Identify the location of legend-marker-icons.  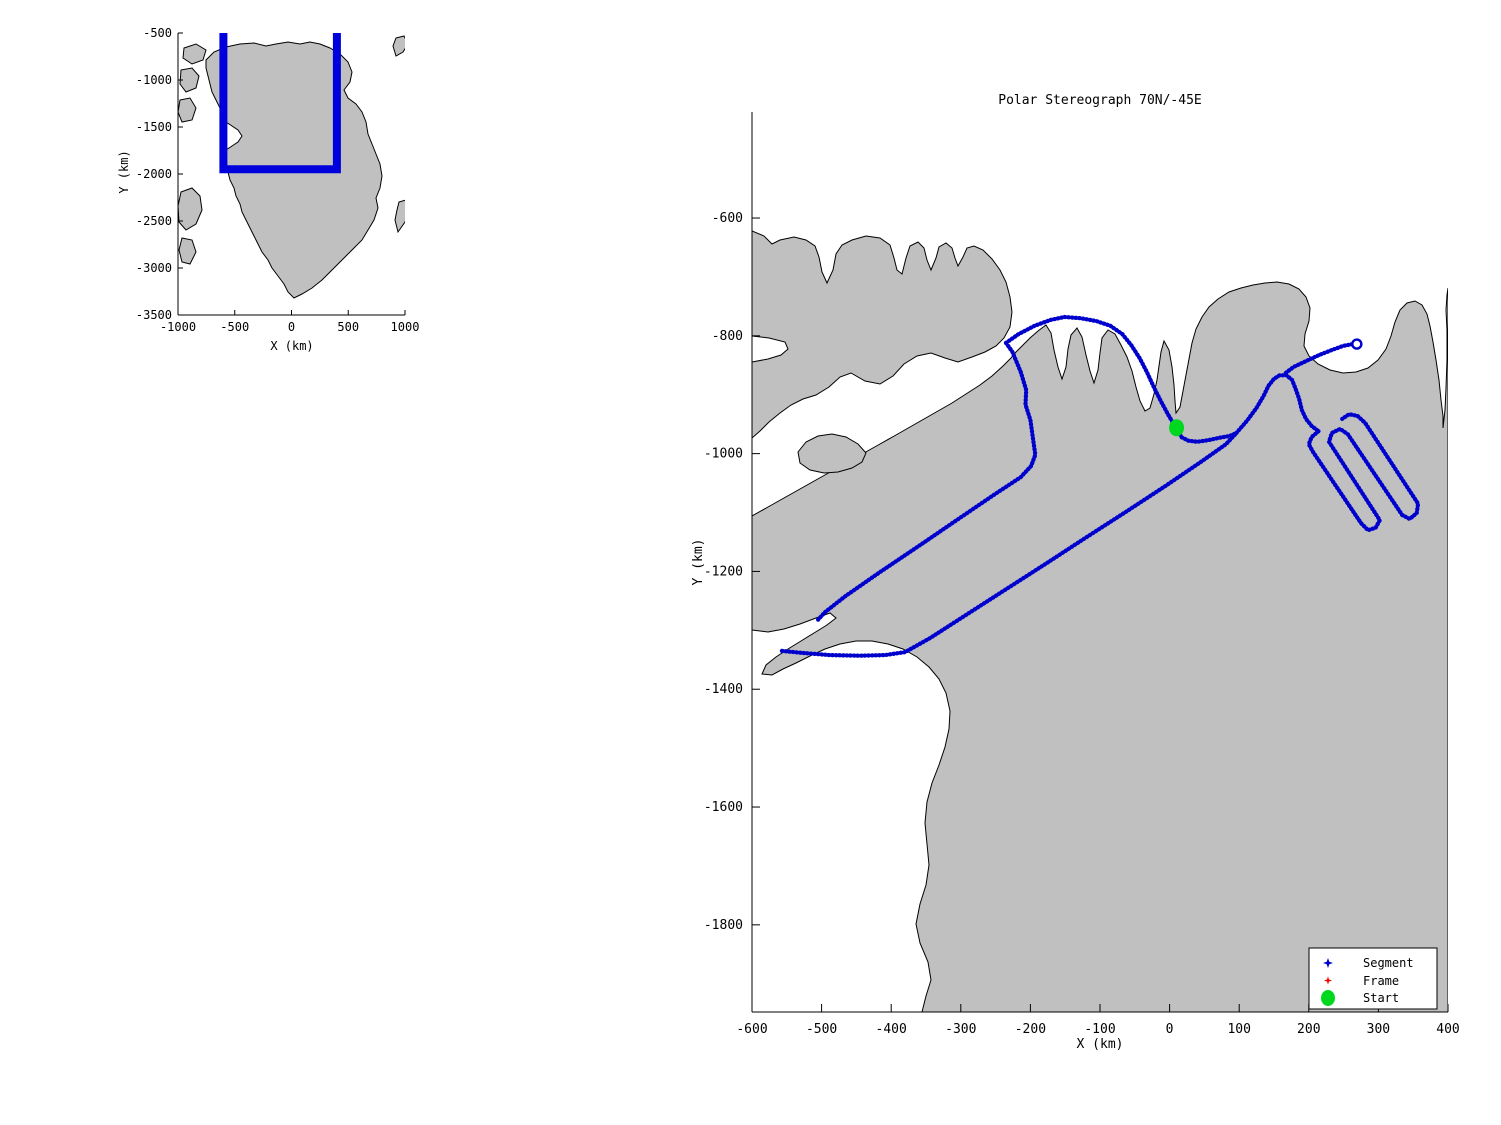
(1328, 982).